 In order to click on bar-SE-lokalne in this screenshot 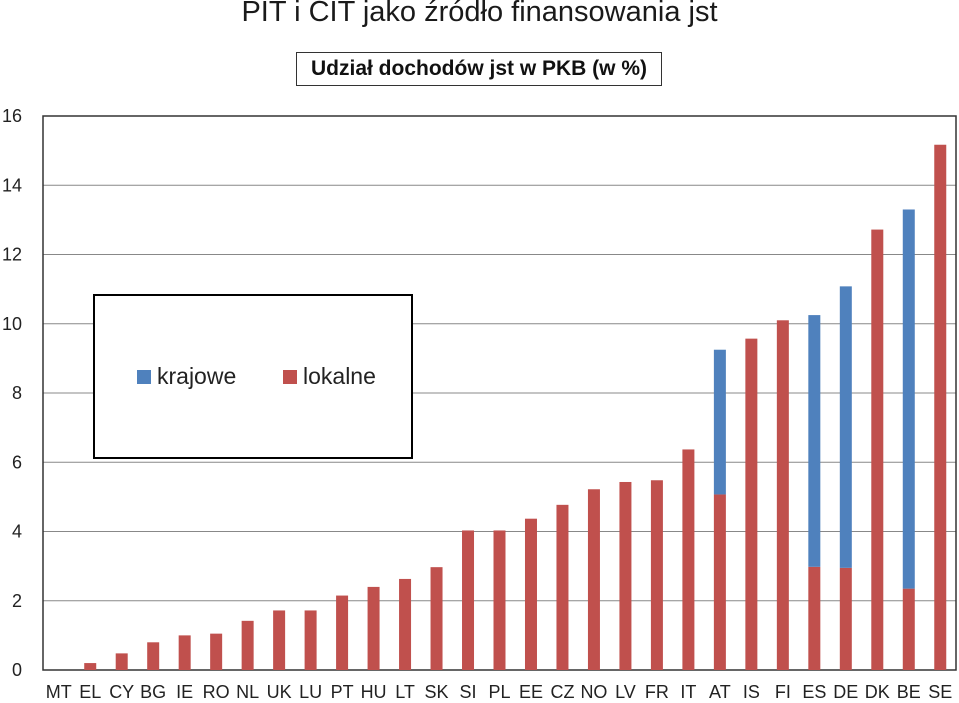, I will do `click(940, 407)`.